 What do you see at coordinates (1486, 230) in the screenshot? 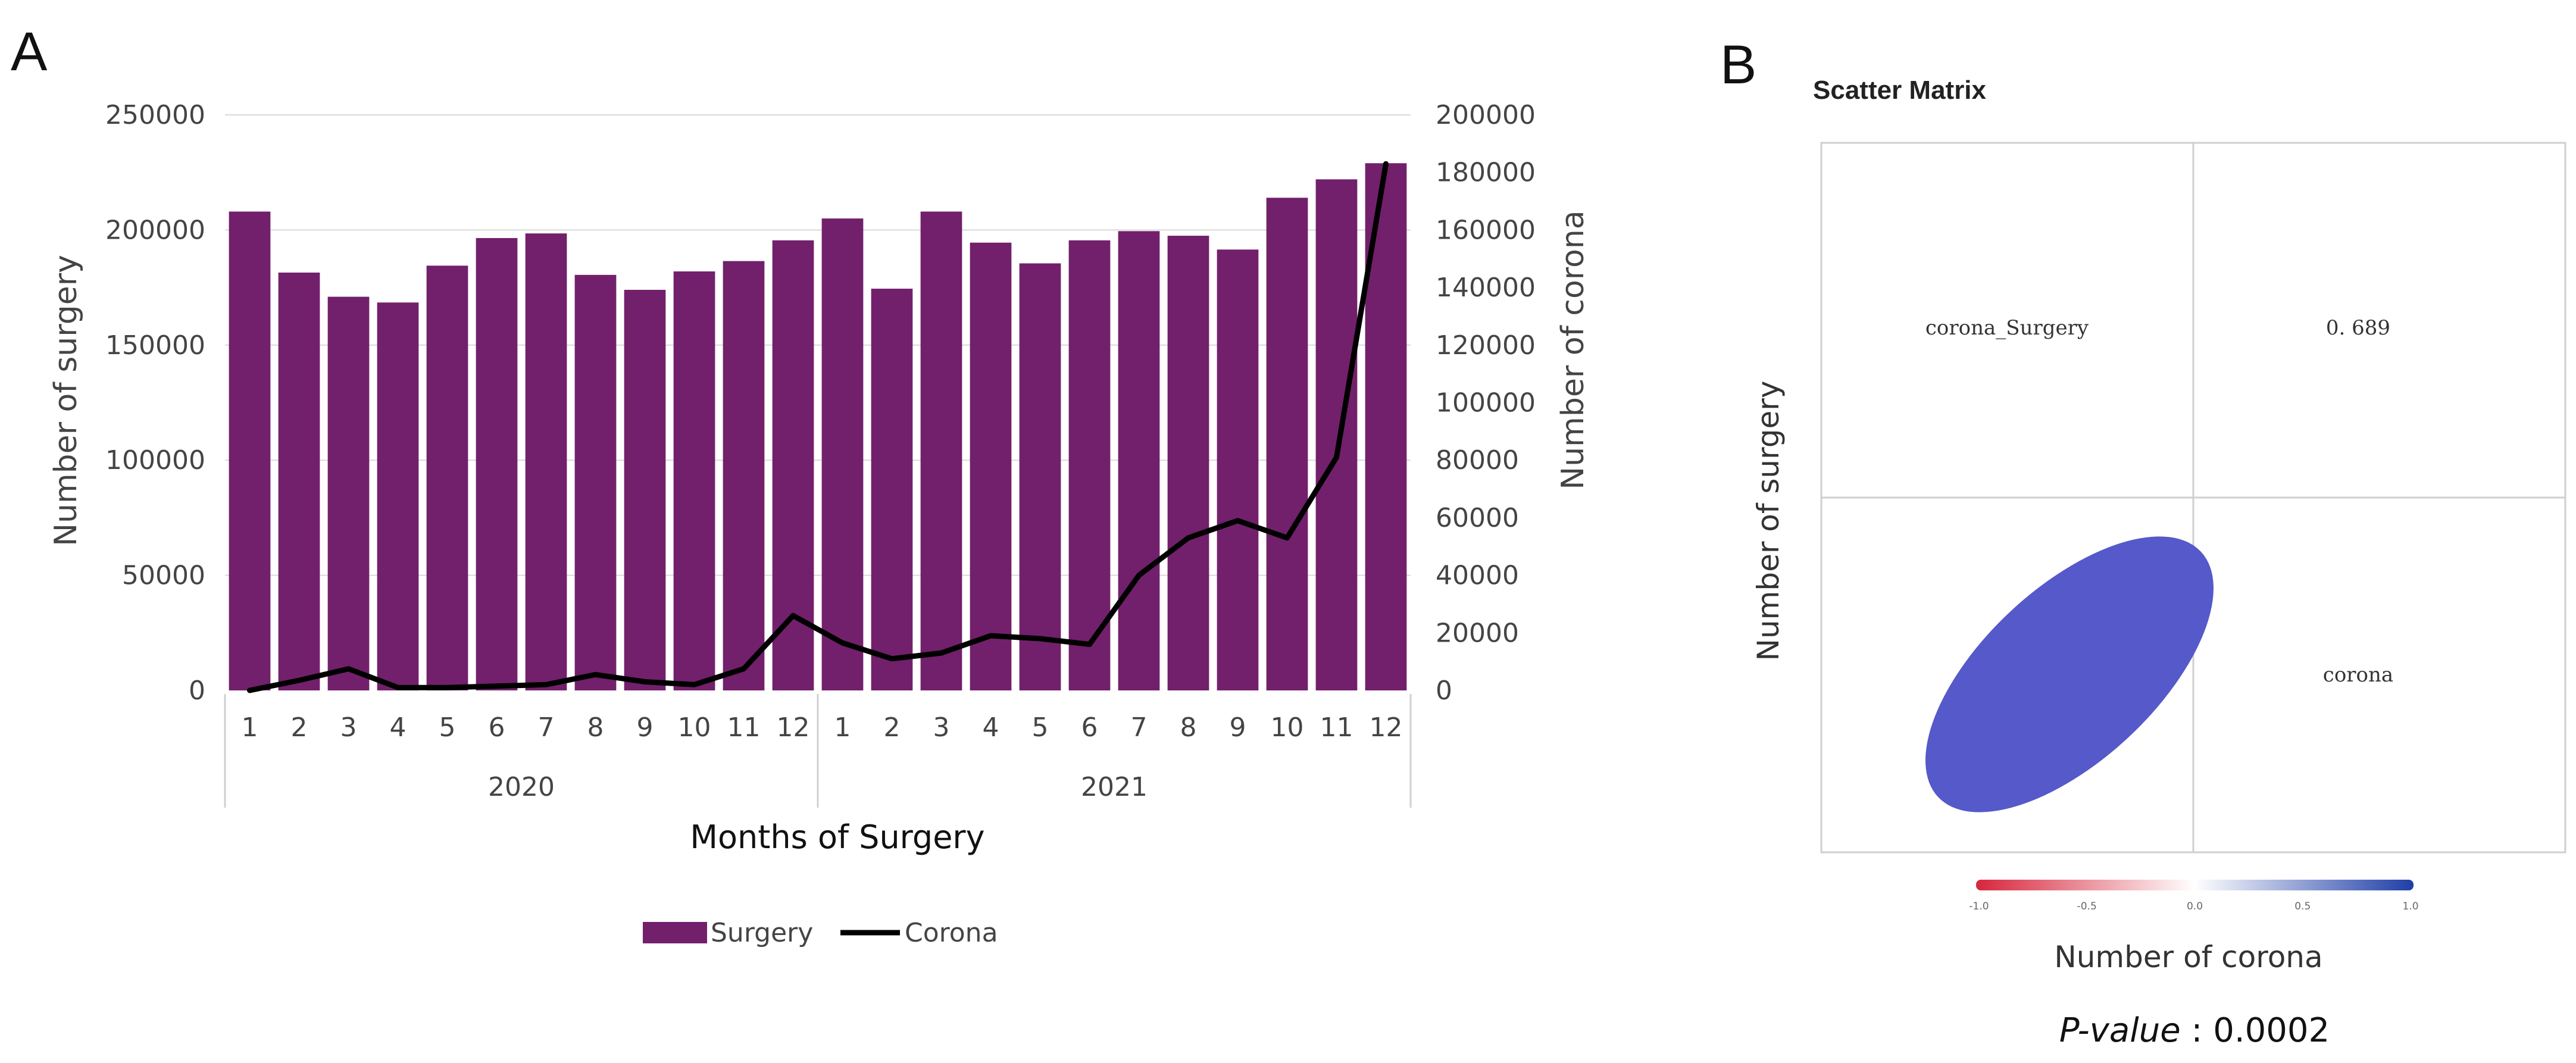
I see `right-y-tick-label: 160000` at bounding box center [1486, 230].